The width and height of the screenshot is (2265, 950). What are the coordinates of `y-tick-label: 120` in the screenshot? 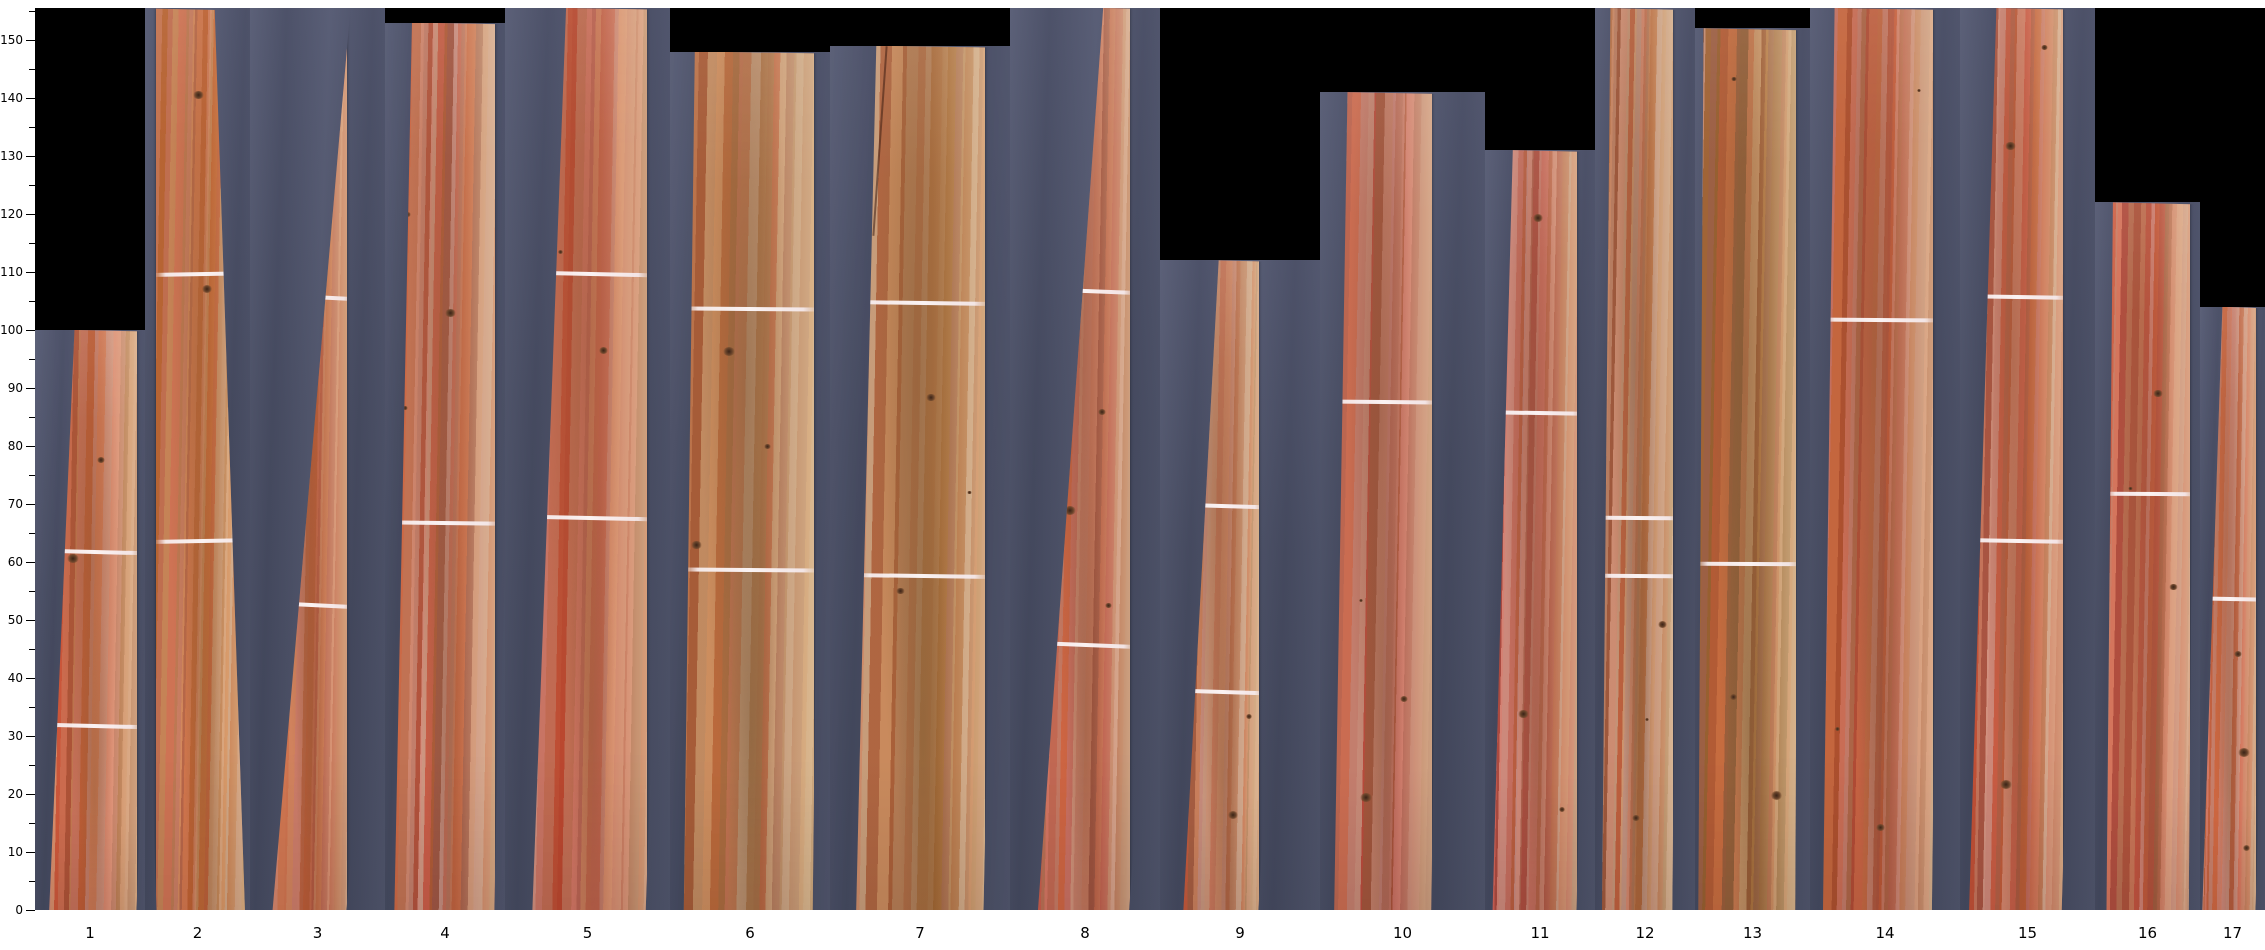 It's located at (11, 213).